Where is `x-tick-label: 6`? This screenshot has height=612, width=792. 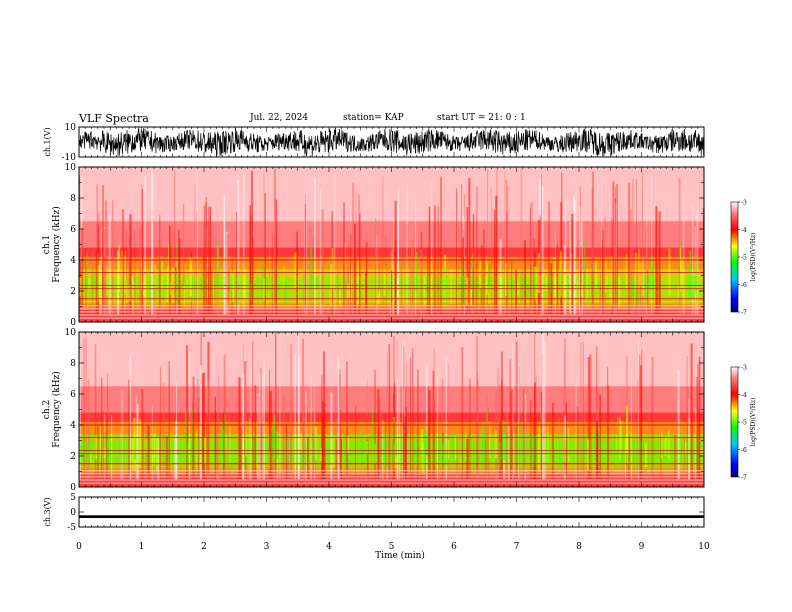 x-tick-label: 6 is located at coordinates (454, 547).